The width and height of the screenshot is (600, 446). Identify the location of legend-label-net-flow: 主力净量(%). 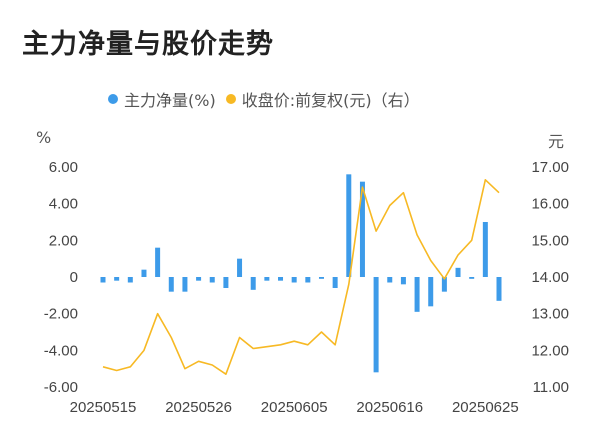
(170, 100).